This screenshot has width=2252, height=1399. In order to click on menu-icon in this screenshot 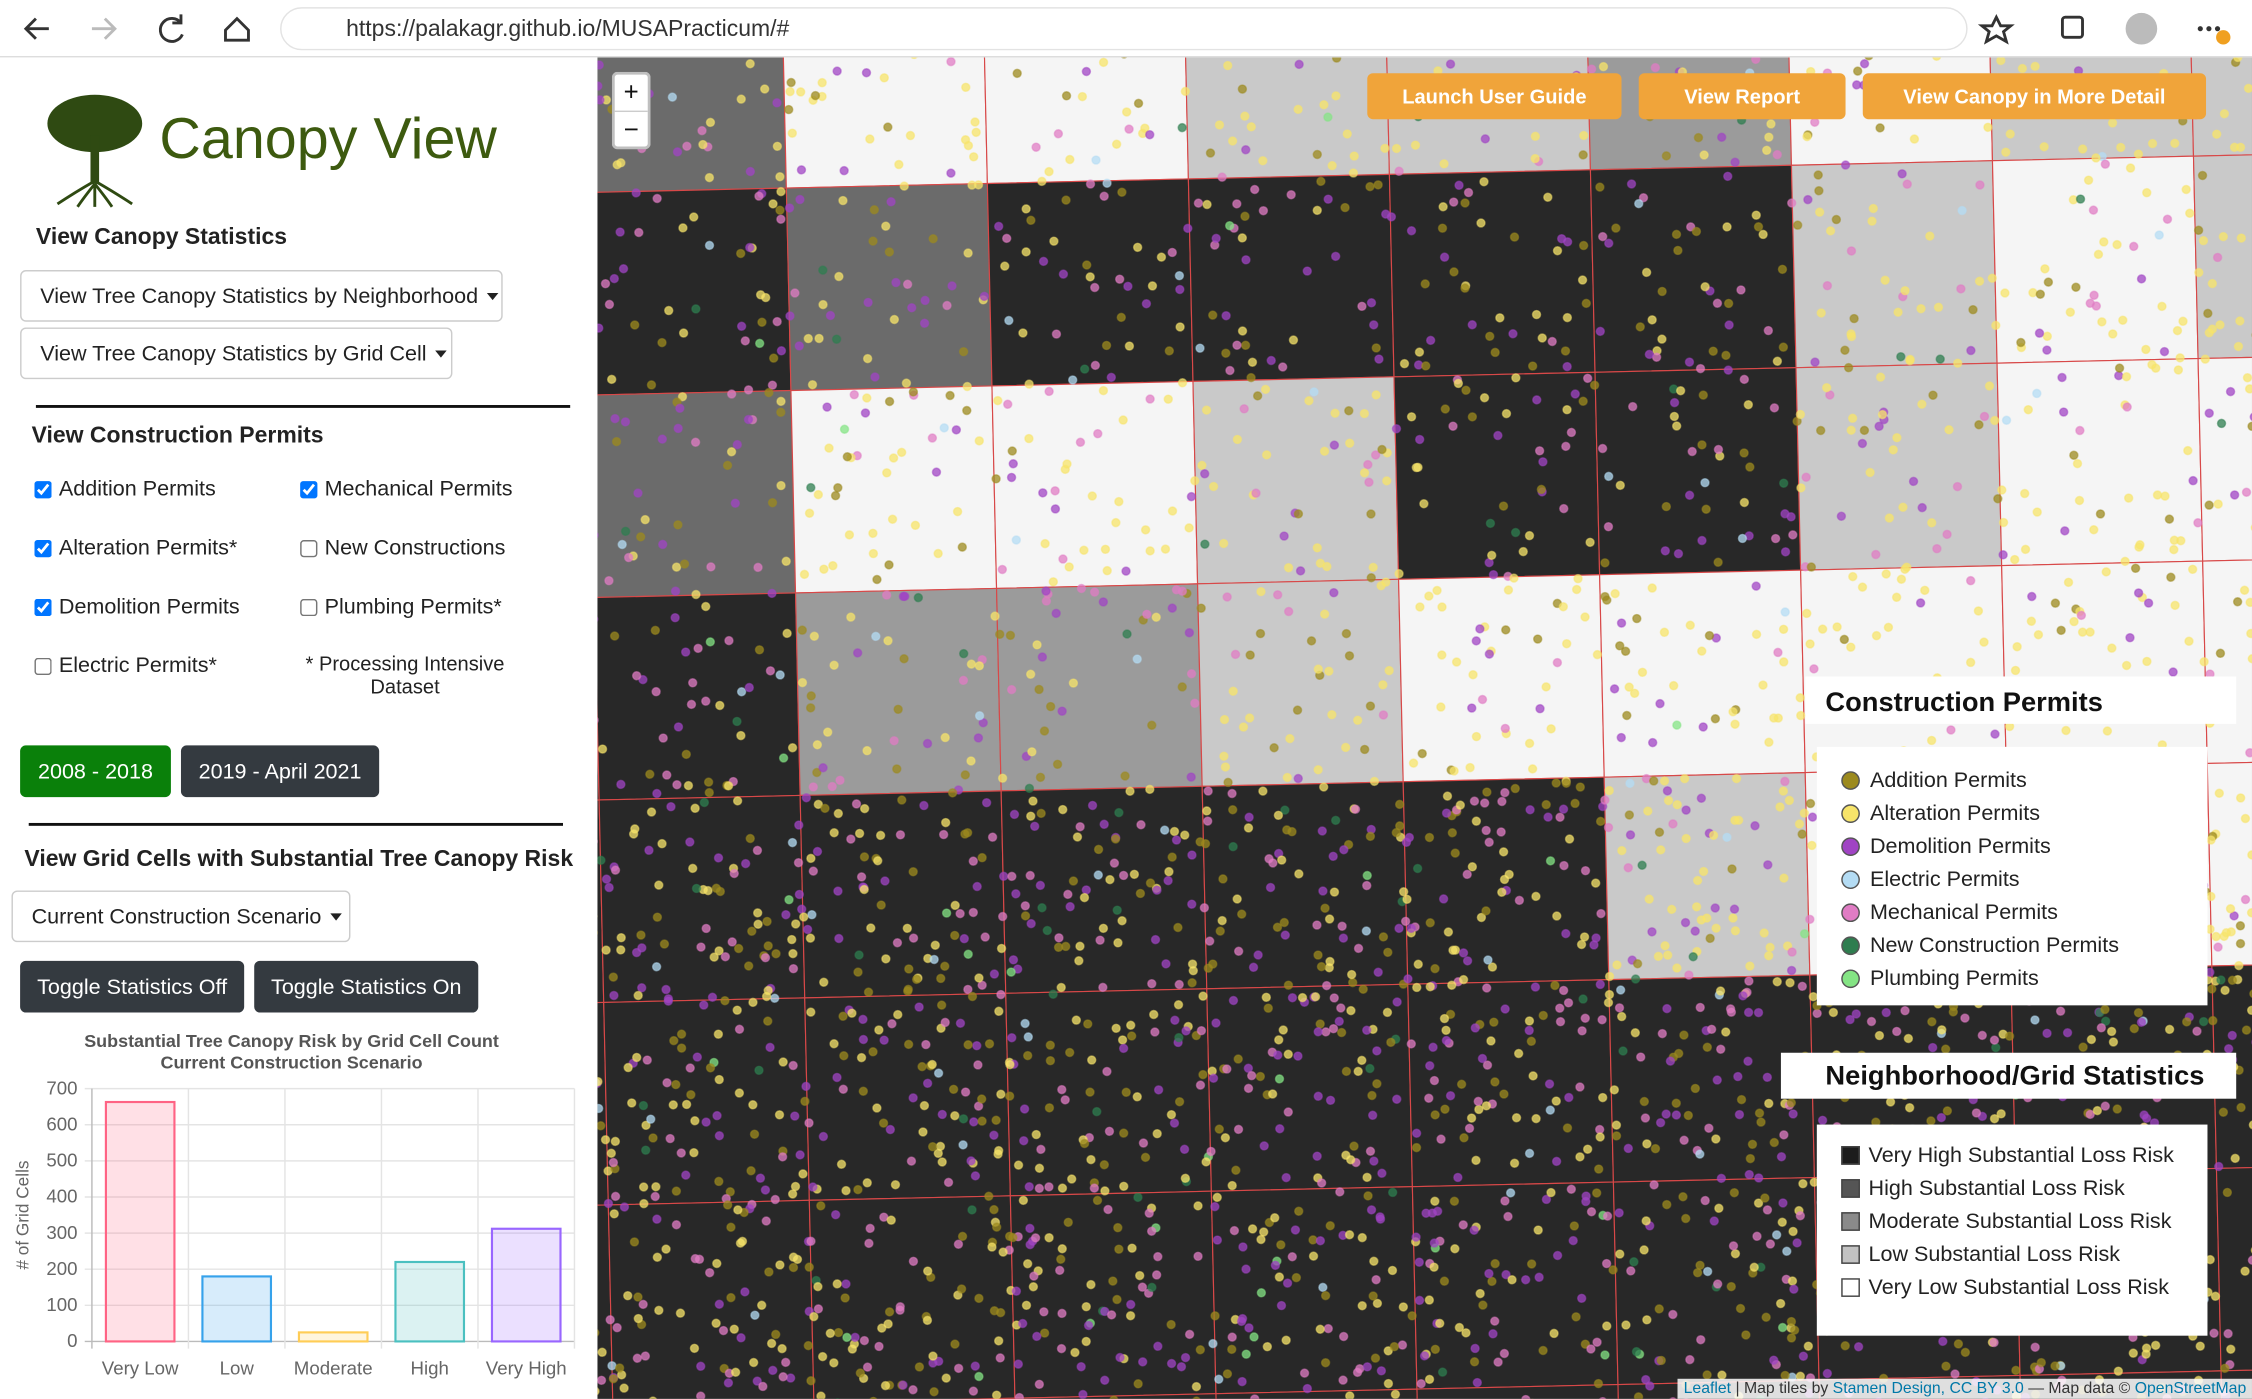, I will do `click(2209, 29)`.